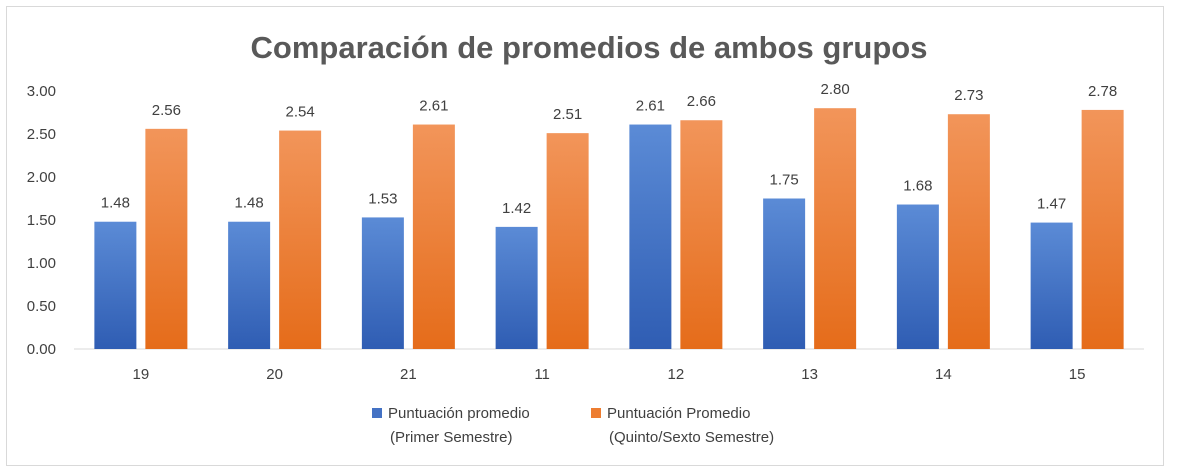  I want to click on data-label: 2.56, so click(166, 110).